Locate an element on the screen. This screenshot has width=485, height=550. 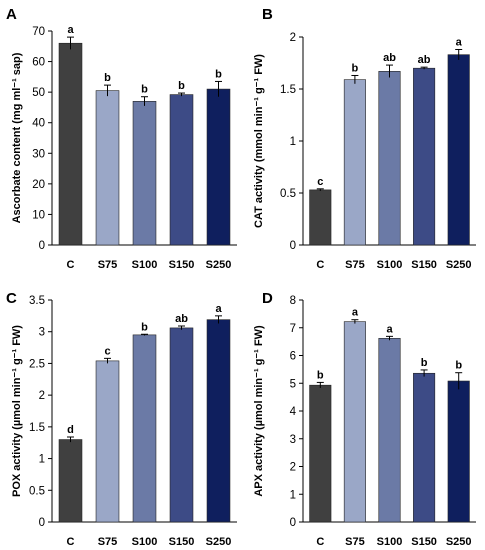
y-tick-label: 20 is located at coordinates (38, 185).